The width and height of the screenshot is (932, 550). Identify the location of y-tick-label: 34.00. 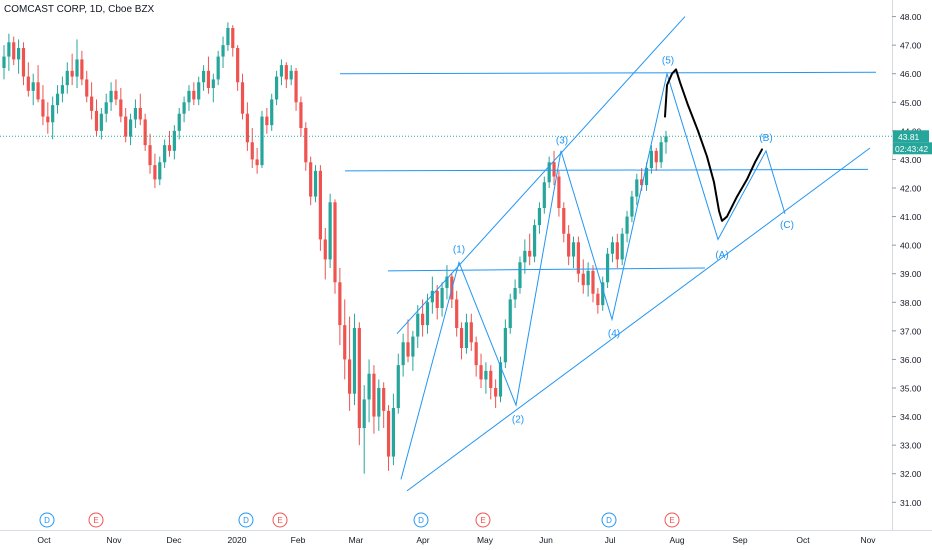
(911, 417).